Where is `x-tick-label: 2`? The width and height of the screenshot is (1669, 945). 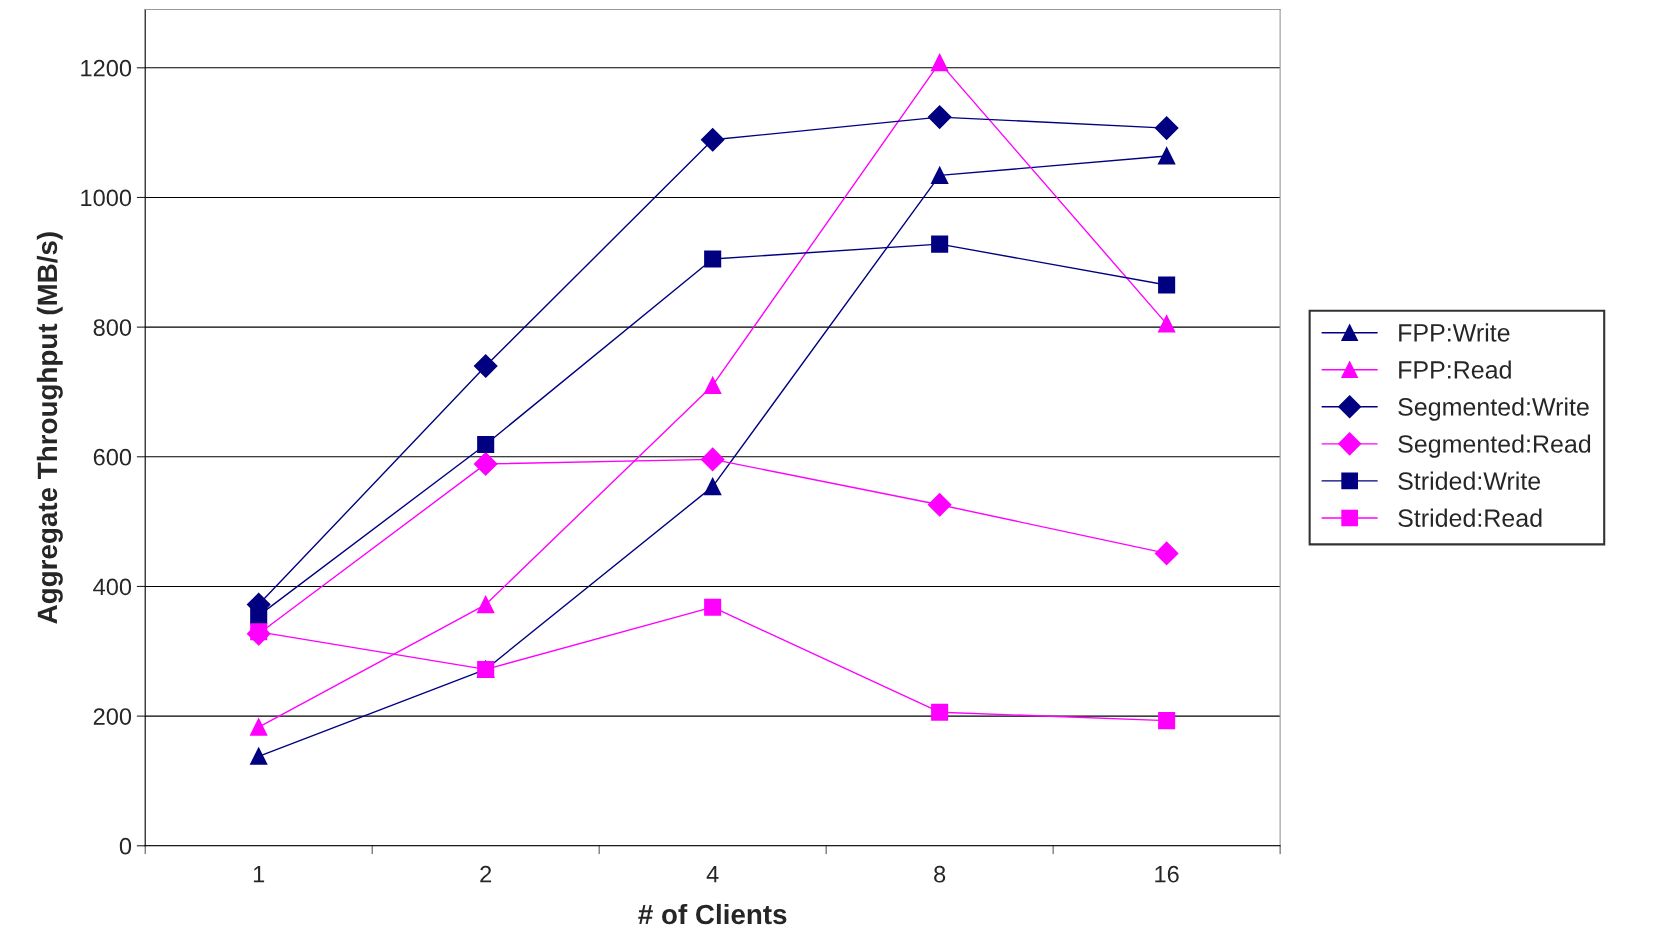
x-tick-label: 2 is located at coordinates (486, 874).